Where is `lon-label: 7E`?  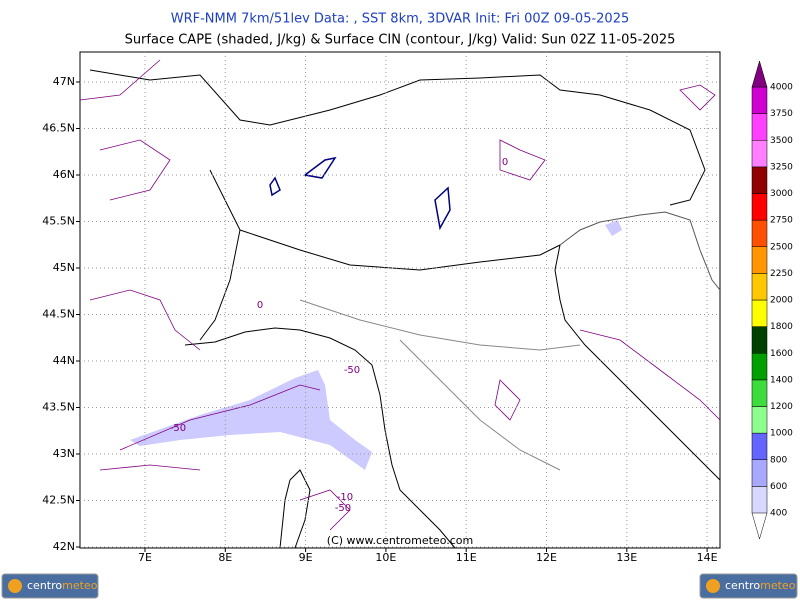
lon-label: 7E is located at coordinates (145, 557).